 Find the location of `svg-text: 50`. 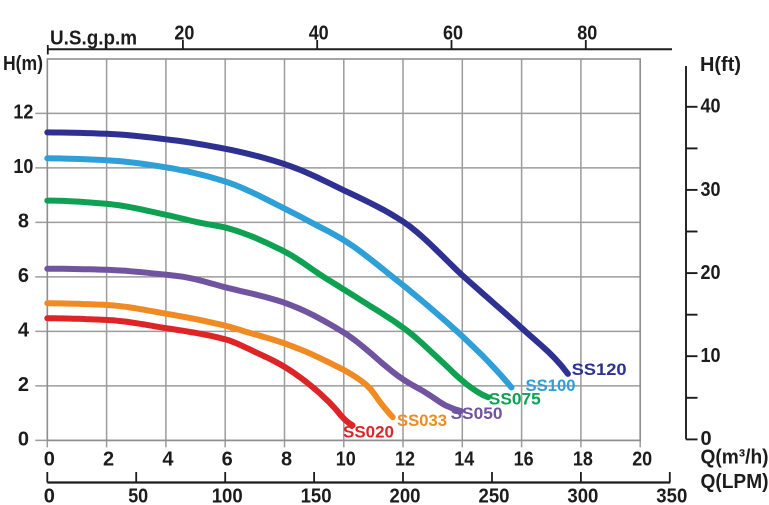

svg-text: 50 is located at coordinates (138, 495).